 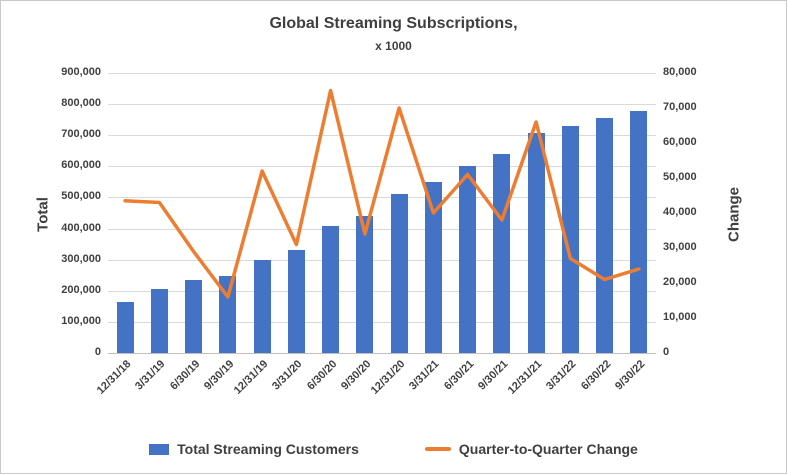 What do you see at coordinates (268, 449) in the screenshot?
I see `legend-bar-label: Total Streaming Customers` at bounding box center [268, 449].